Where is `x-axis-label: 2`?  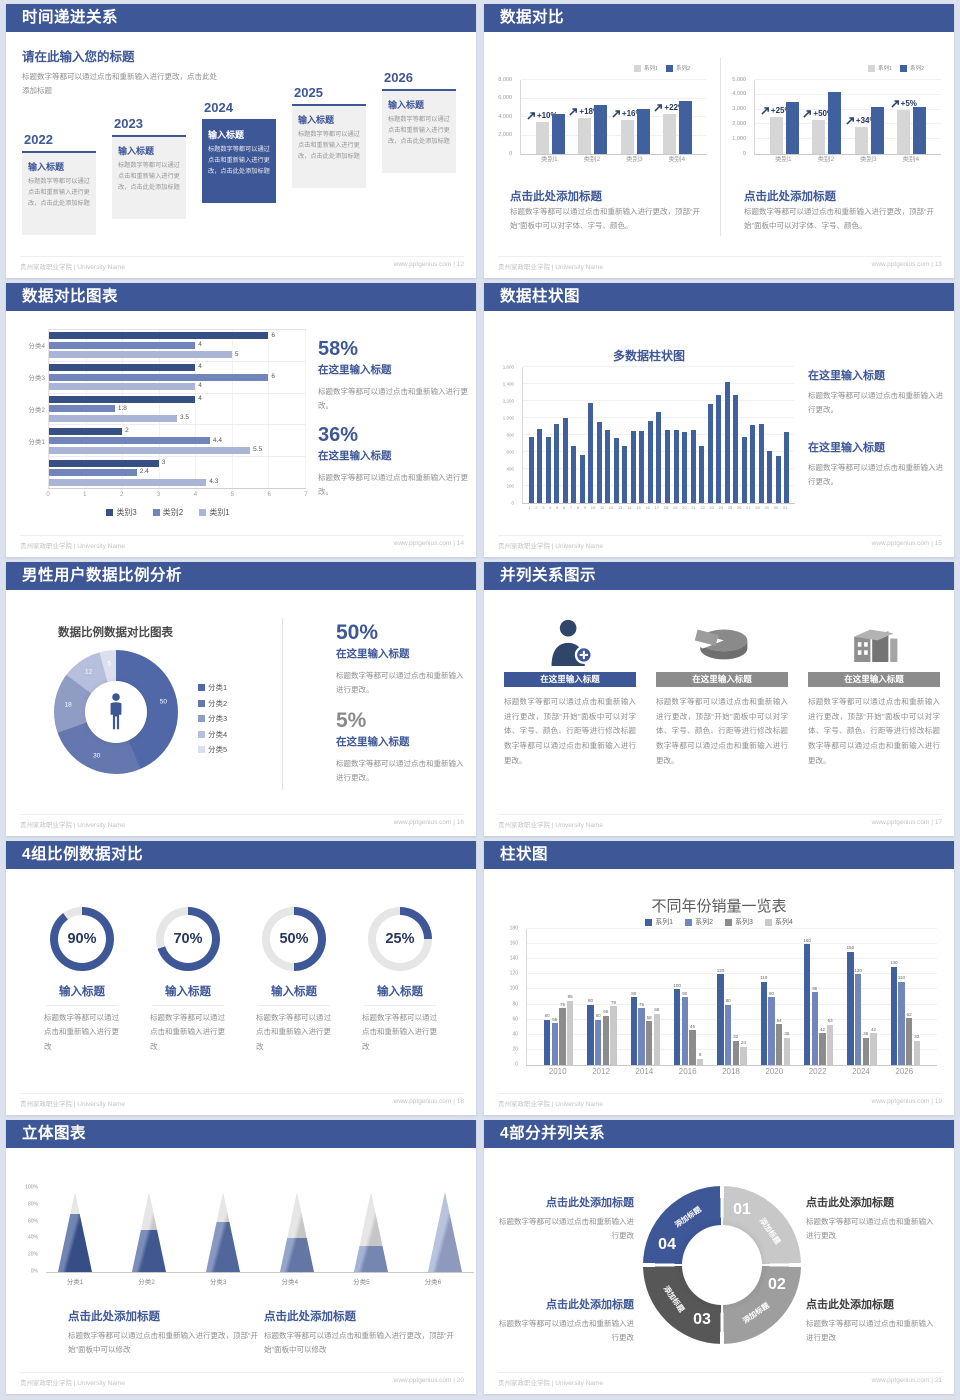 x-axis-label: 2 is located at coordinates (536, 507).